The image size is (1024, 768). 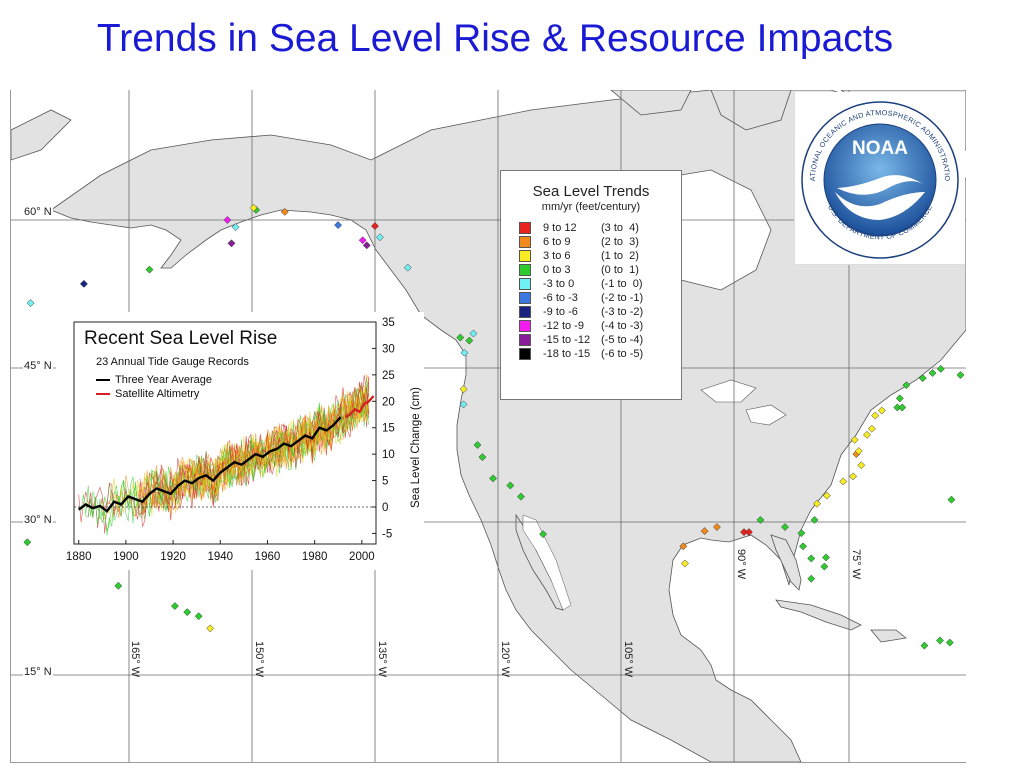 I want to click on x-tick-label: 1880, so click(x=79, y=557).